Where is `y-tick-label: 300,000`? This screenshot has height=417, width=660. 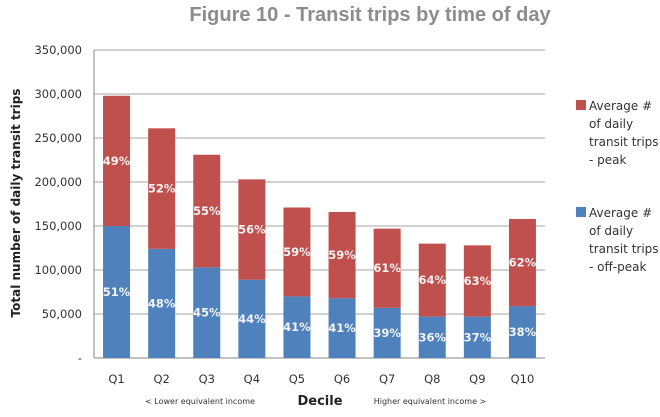 y-tick-label: 300,000 is located at coordinates (58, 94).